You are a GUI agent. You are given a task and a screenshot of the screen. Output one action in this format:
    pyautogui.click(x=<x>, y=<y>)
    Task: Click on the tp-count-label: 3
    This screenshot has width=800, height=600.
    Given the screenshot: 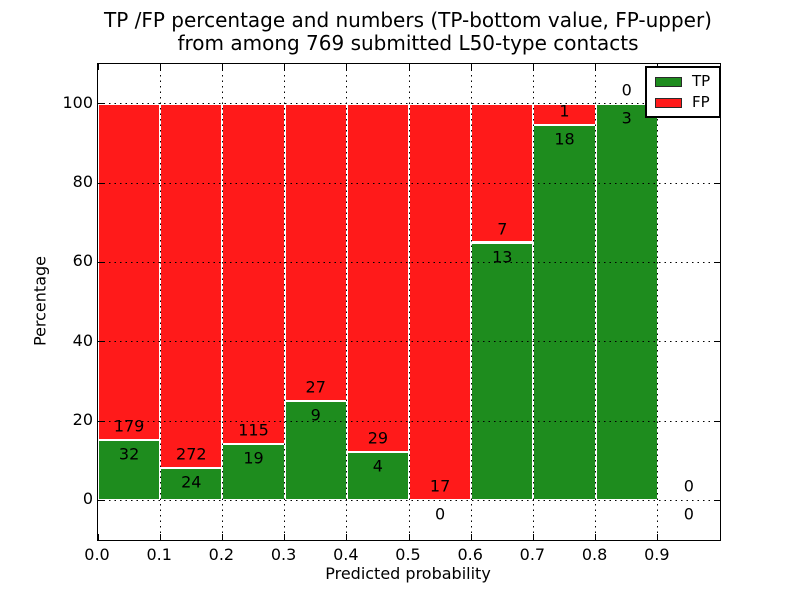 What is the action you would take?
    pyautogui.click(x=626, y=118)
    